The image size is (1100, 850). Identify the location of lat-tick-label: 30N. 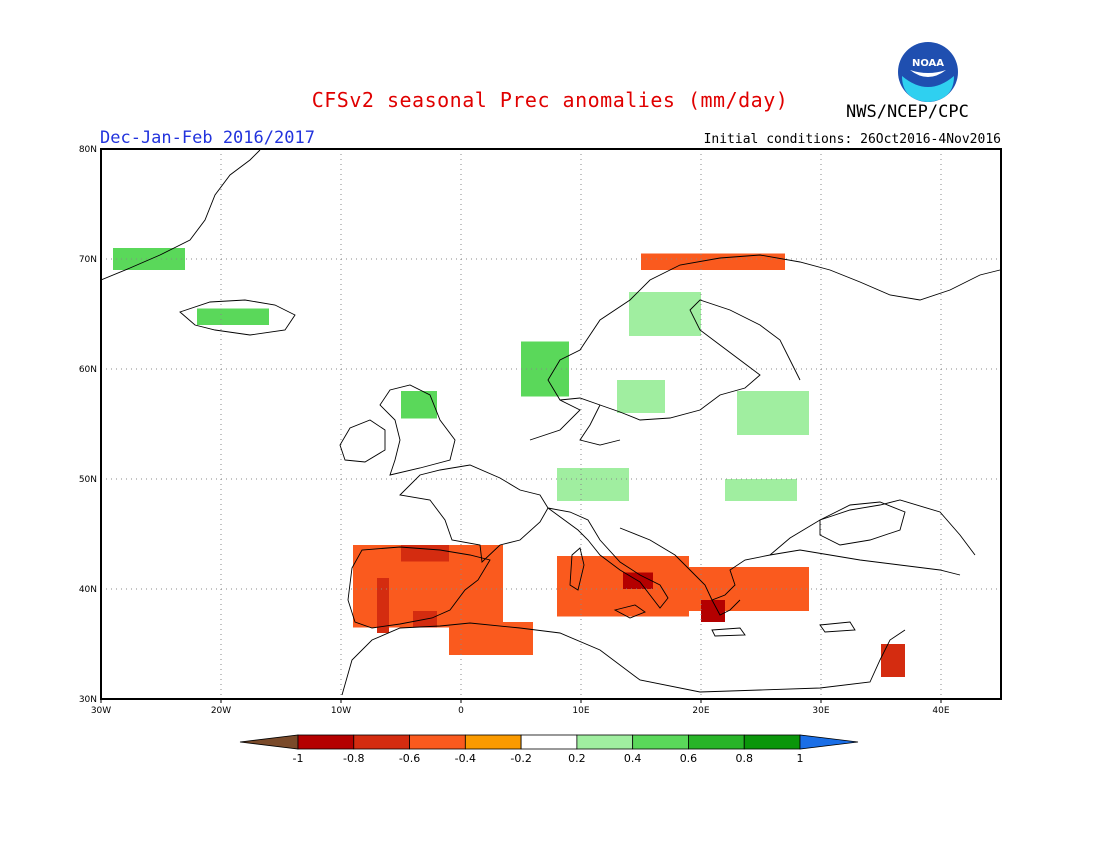
(88, 700).